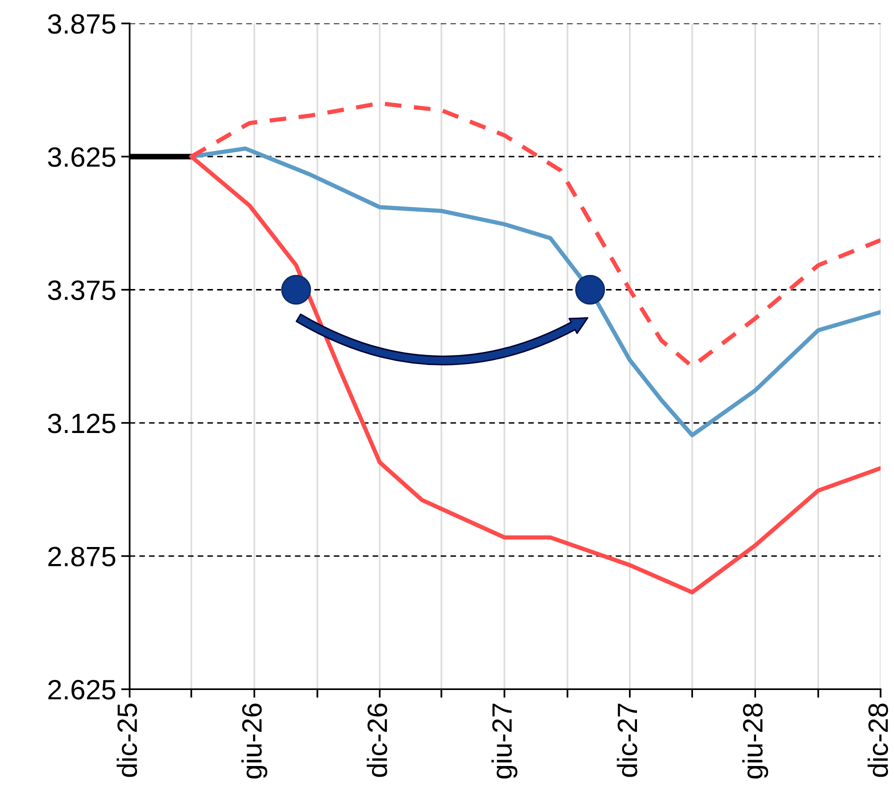 The image size is (894, 808). I want to click on y-tick-label: 3.625, so click(82, 157).